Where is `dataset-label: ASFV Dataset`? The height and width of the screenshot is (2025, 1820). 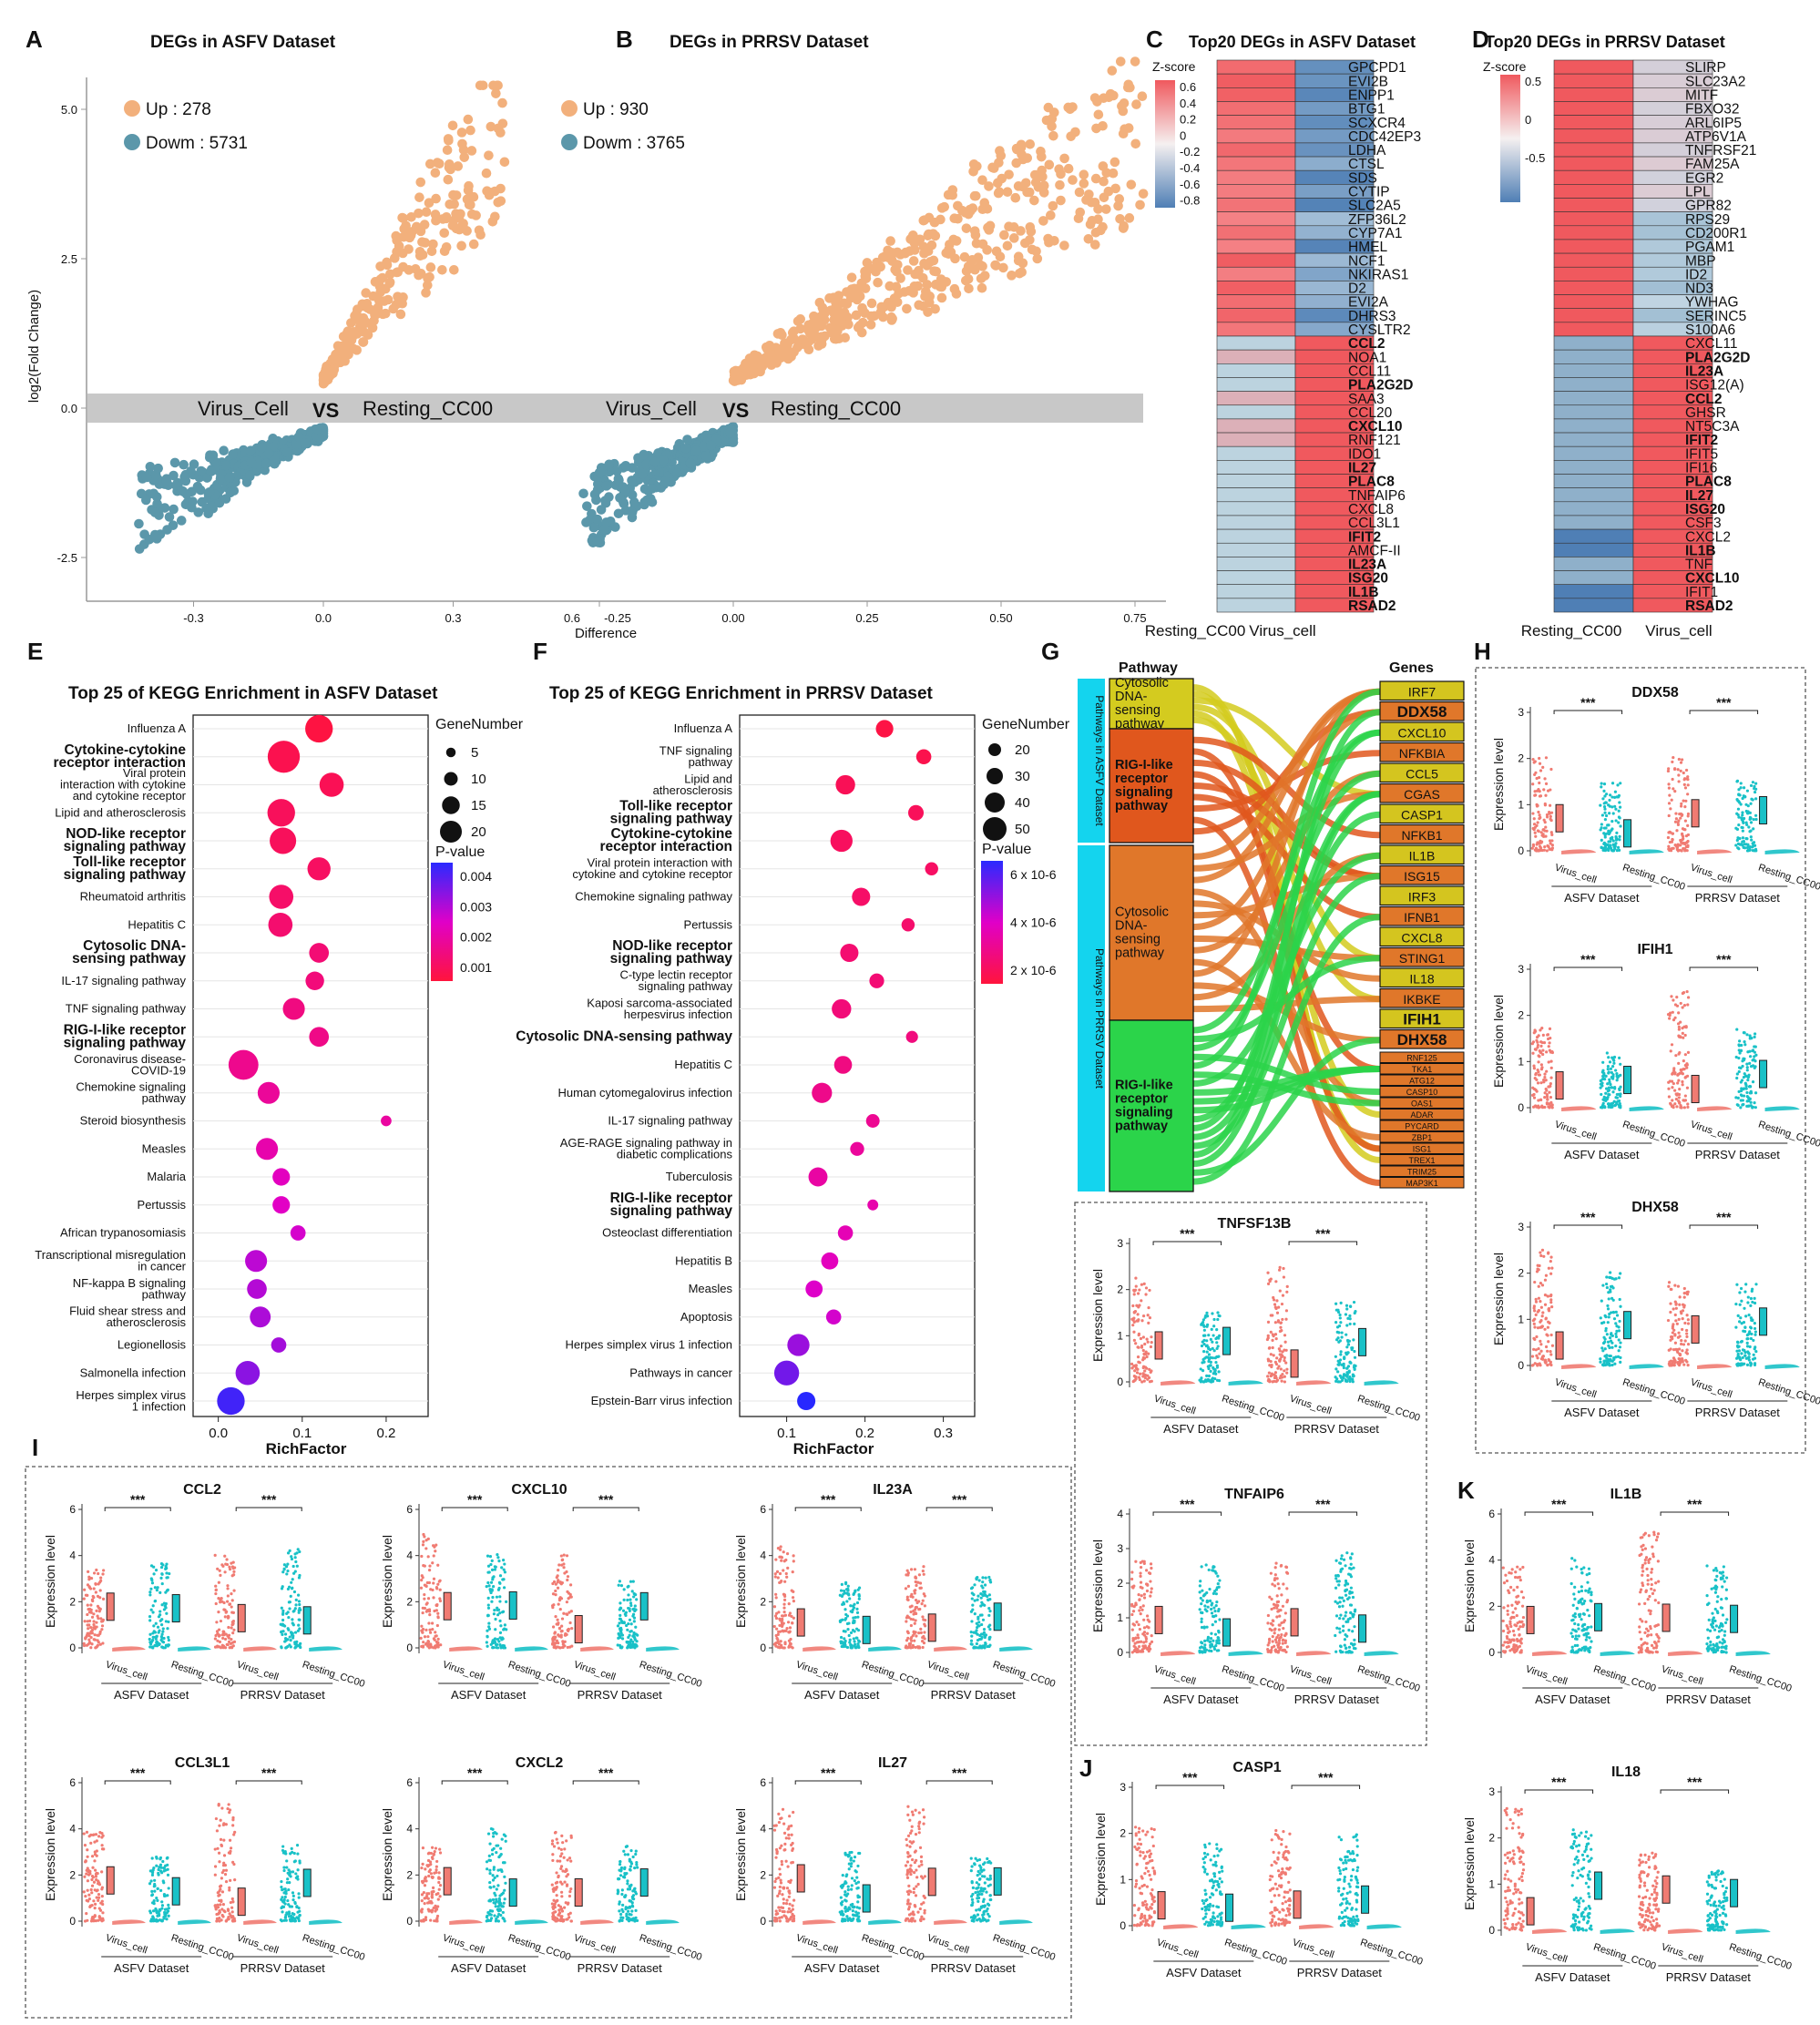 dataset-label: ASFV Dataset is located at coordinates (1602, 1154).